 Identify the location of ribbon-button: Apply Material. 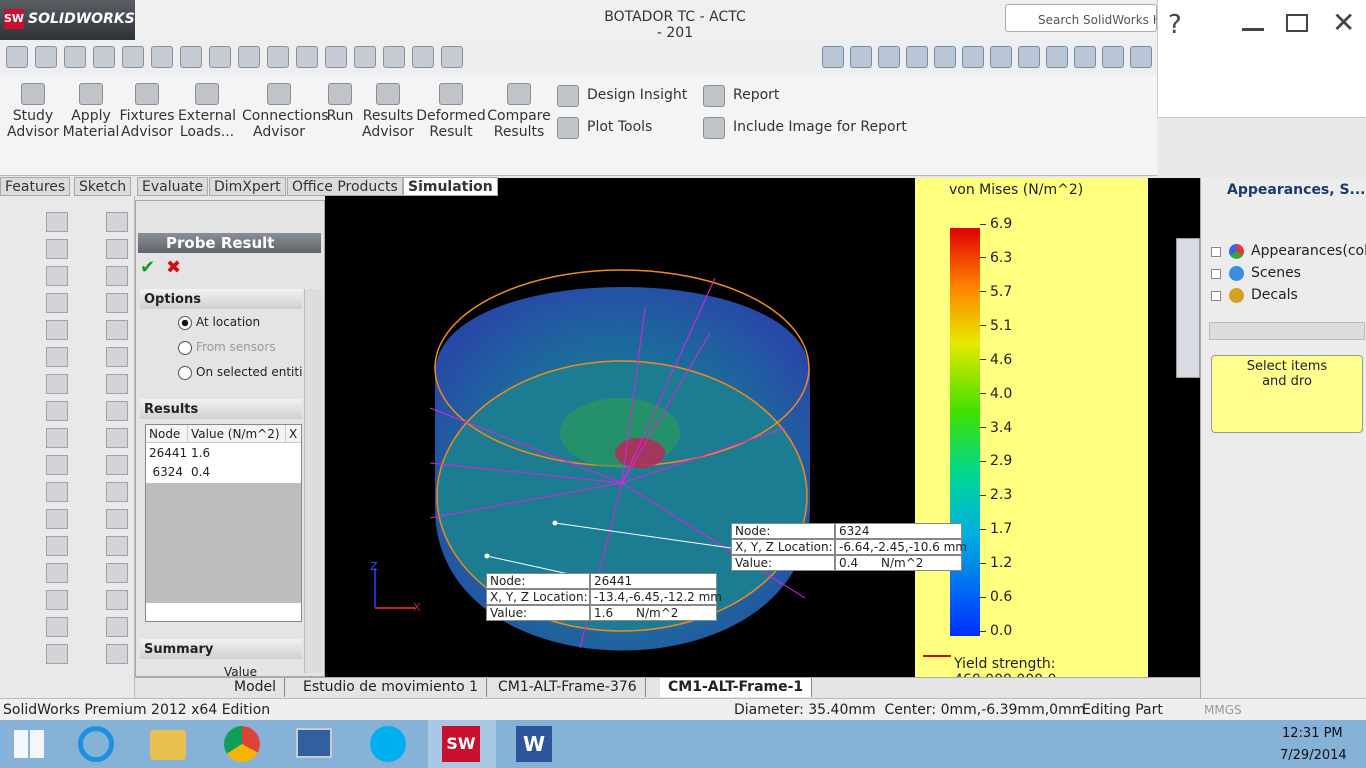
(91, 124).